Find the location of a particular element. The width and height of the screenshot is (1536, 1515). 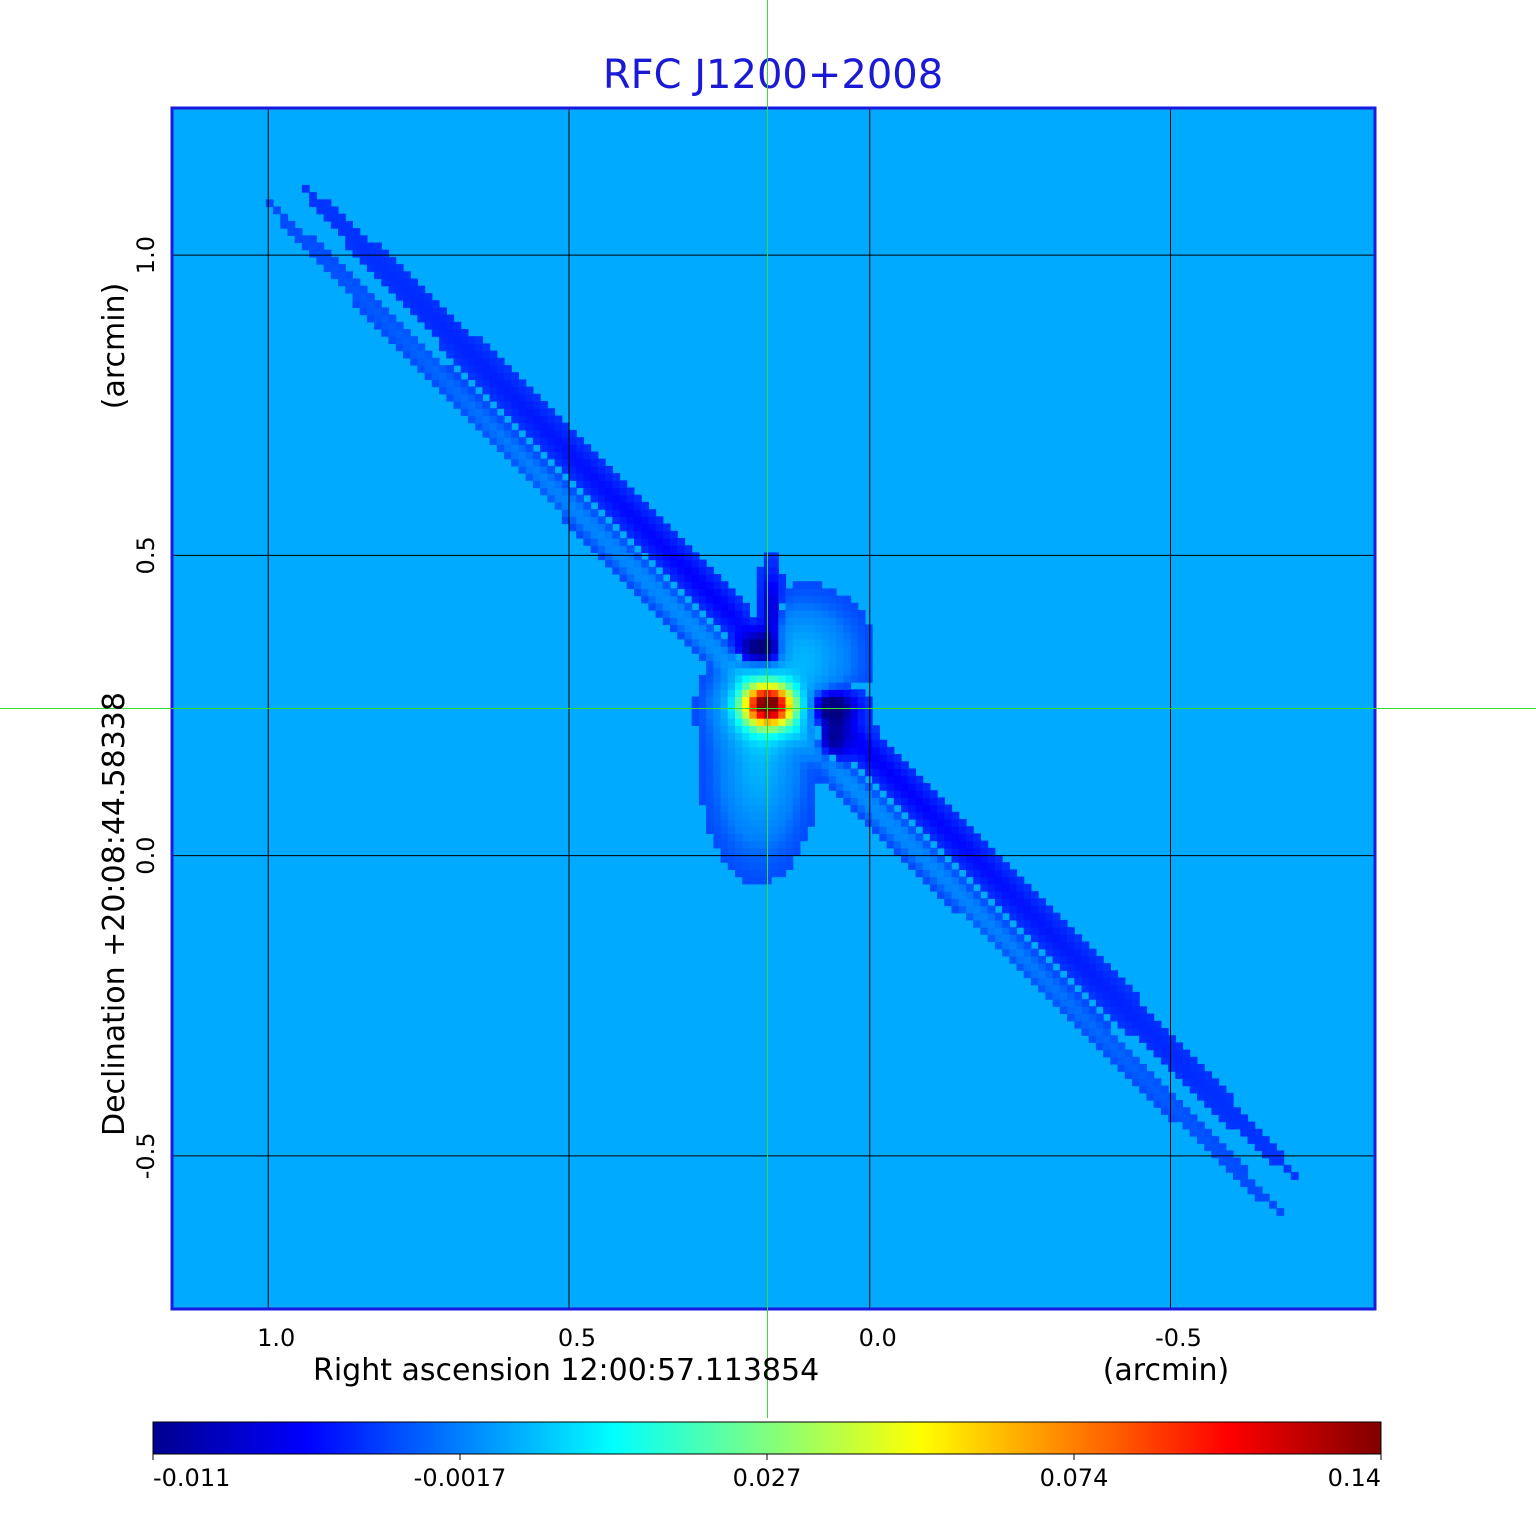

colorbar-tick-label: -0.011 is located at coordinates (191, 1478).